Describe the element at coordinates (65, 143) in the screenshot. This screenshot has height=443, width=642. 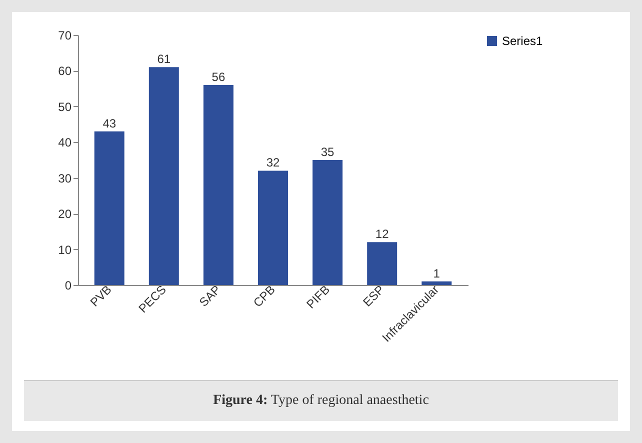
I see `y-tick-label: 40` at that location.